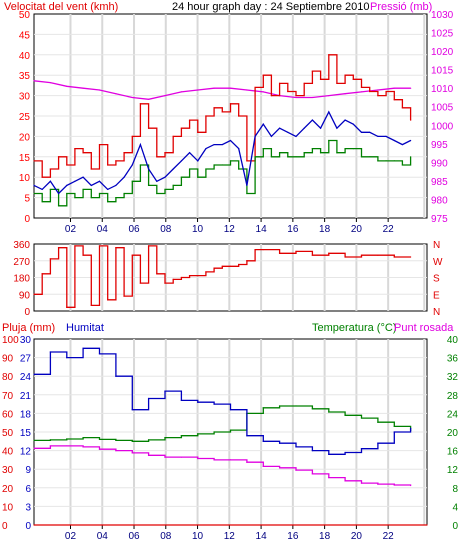 Image resolution: width=465 pixels, height=559 pixels. What do you see at coordinates (8, 433) in the screenshot?
I see `rain-humidity-scale-label: 50` at bounding box center [8, 433].